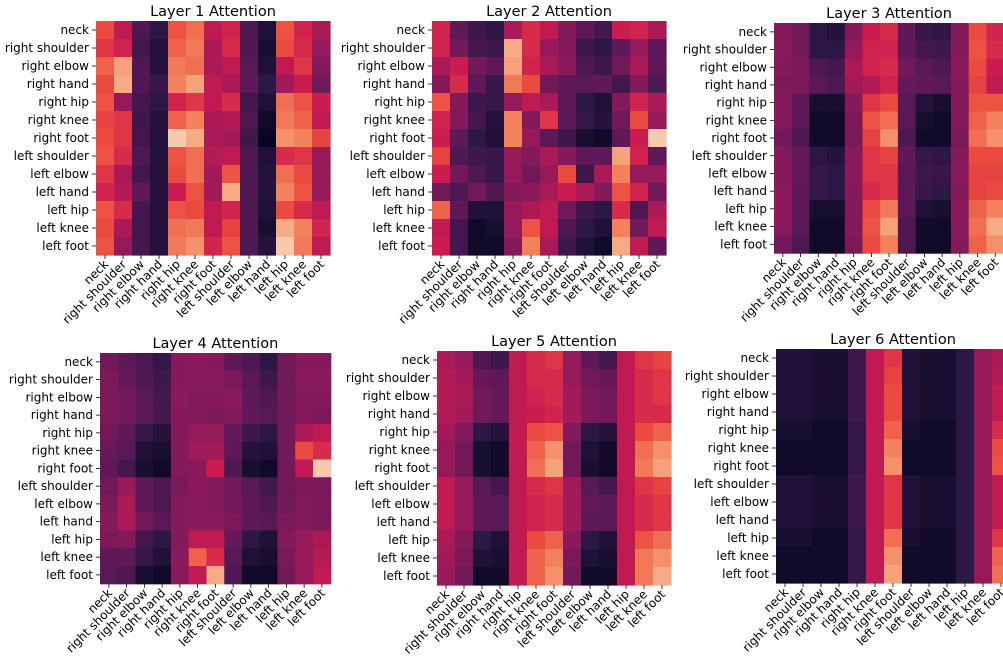 This screenshot has width=1003, height=663. Describe the element at coordinates (58, 120) in the screenshot. I see `y-tick-label: right knee` at that location.